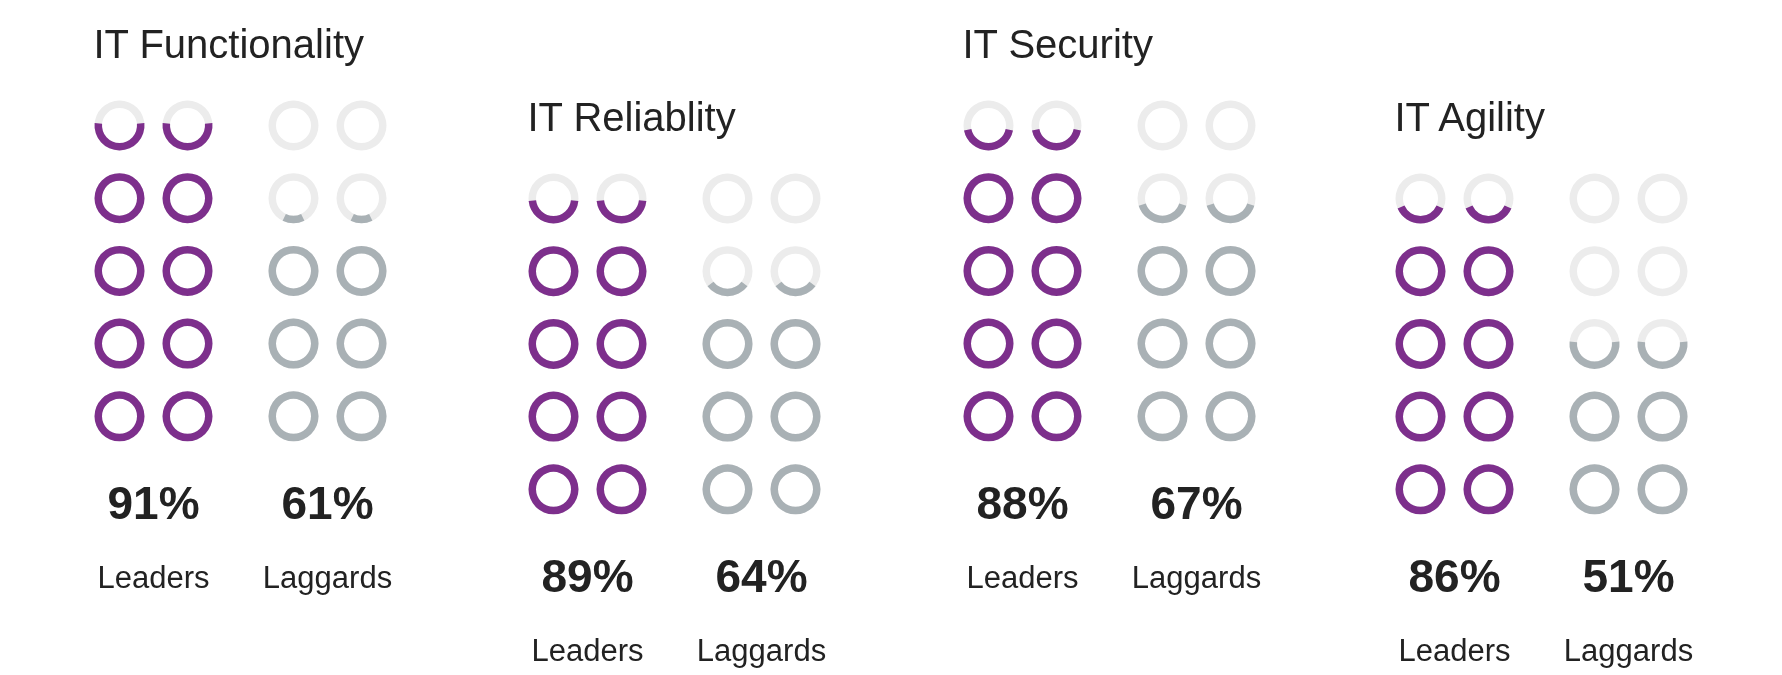  What do you see at coordinates (228, 43) in the screenshot?
I see `text: IT Functionality` at bounding box center [228, 43].